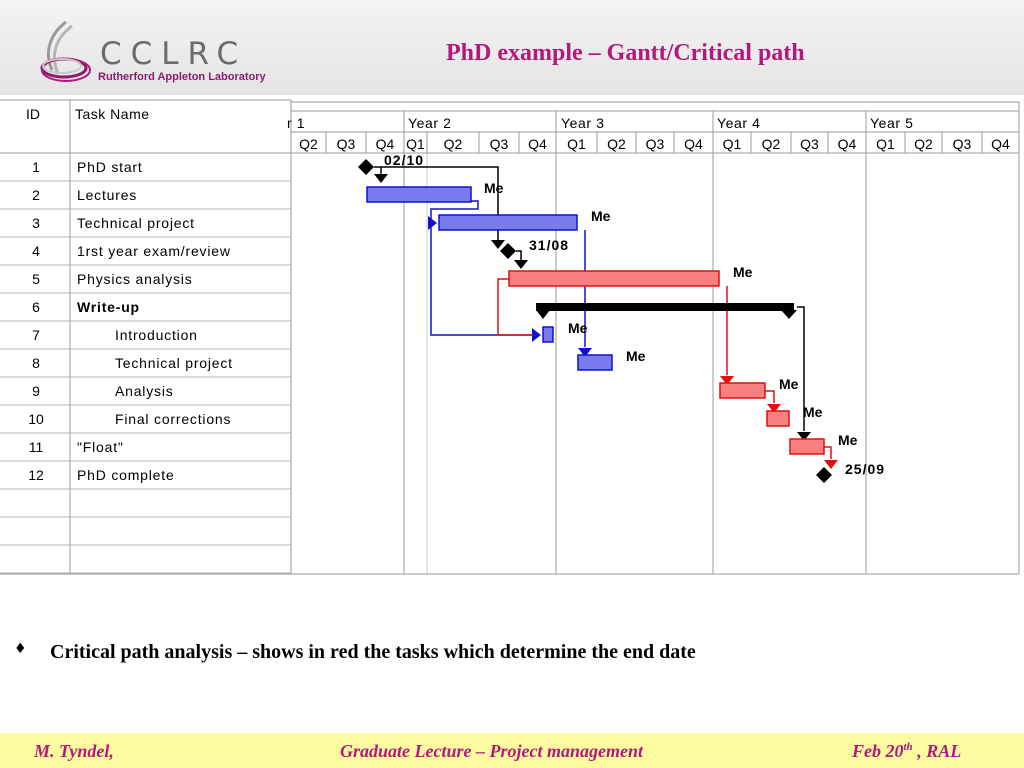  What do you see at coordinates (36, 251) in the screenshot?
I see `task-id: 4` at bounding box center [36, 251].